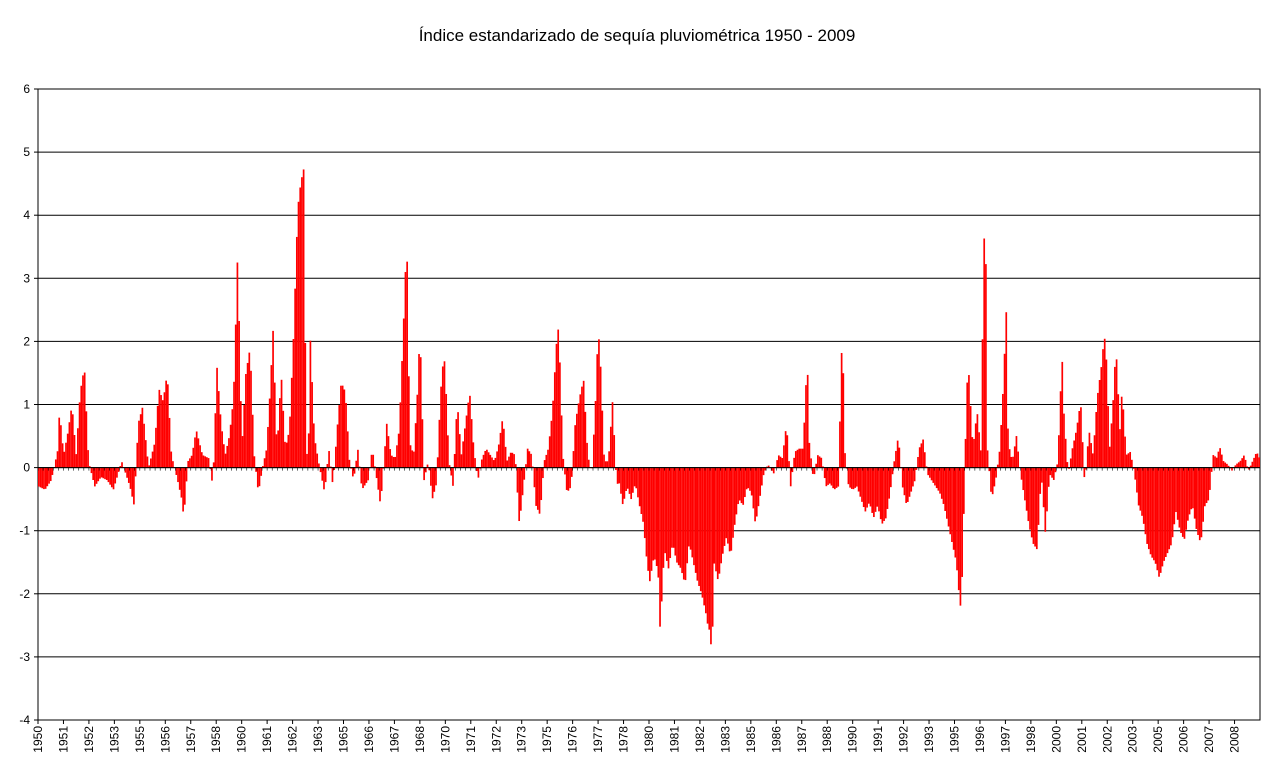 Image resolution: width=1274 pixels, height=778 pixels. What do you see at coordinates (1082, 739) in the screenshot?
I see `x-tick-label: 2001` at bounding box center [1082, 739].